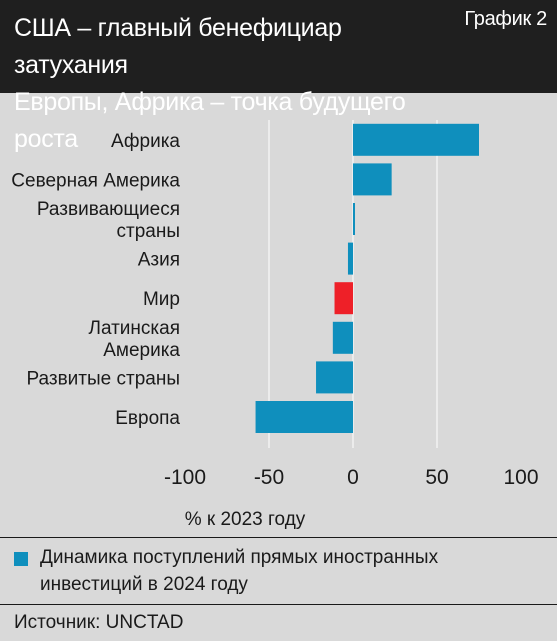 Image resolution: width=557 pixels, height=641 pixels. I want to click on category-label: Латинская, so click(134, 328).